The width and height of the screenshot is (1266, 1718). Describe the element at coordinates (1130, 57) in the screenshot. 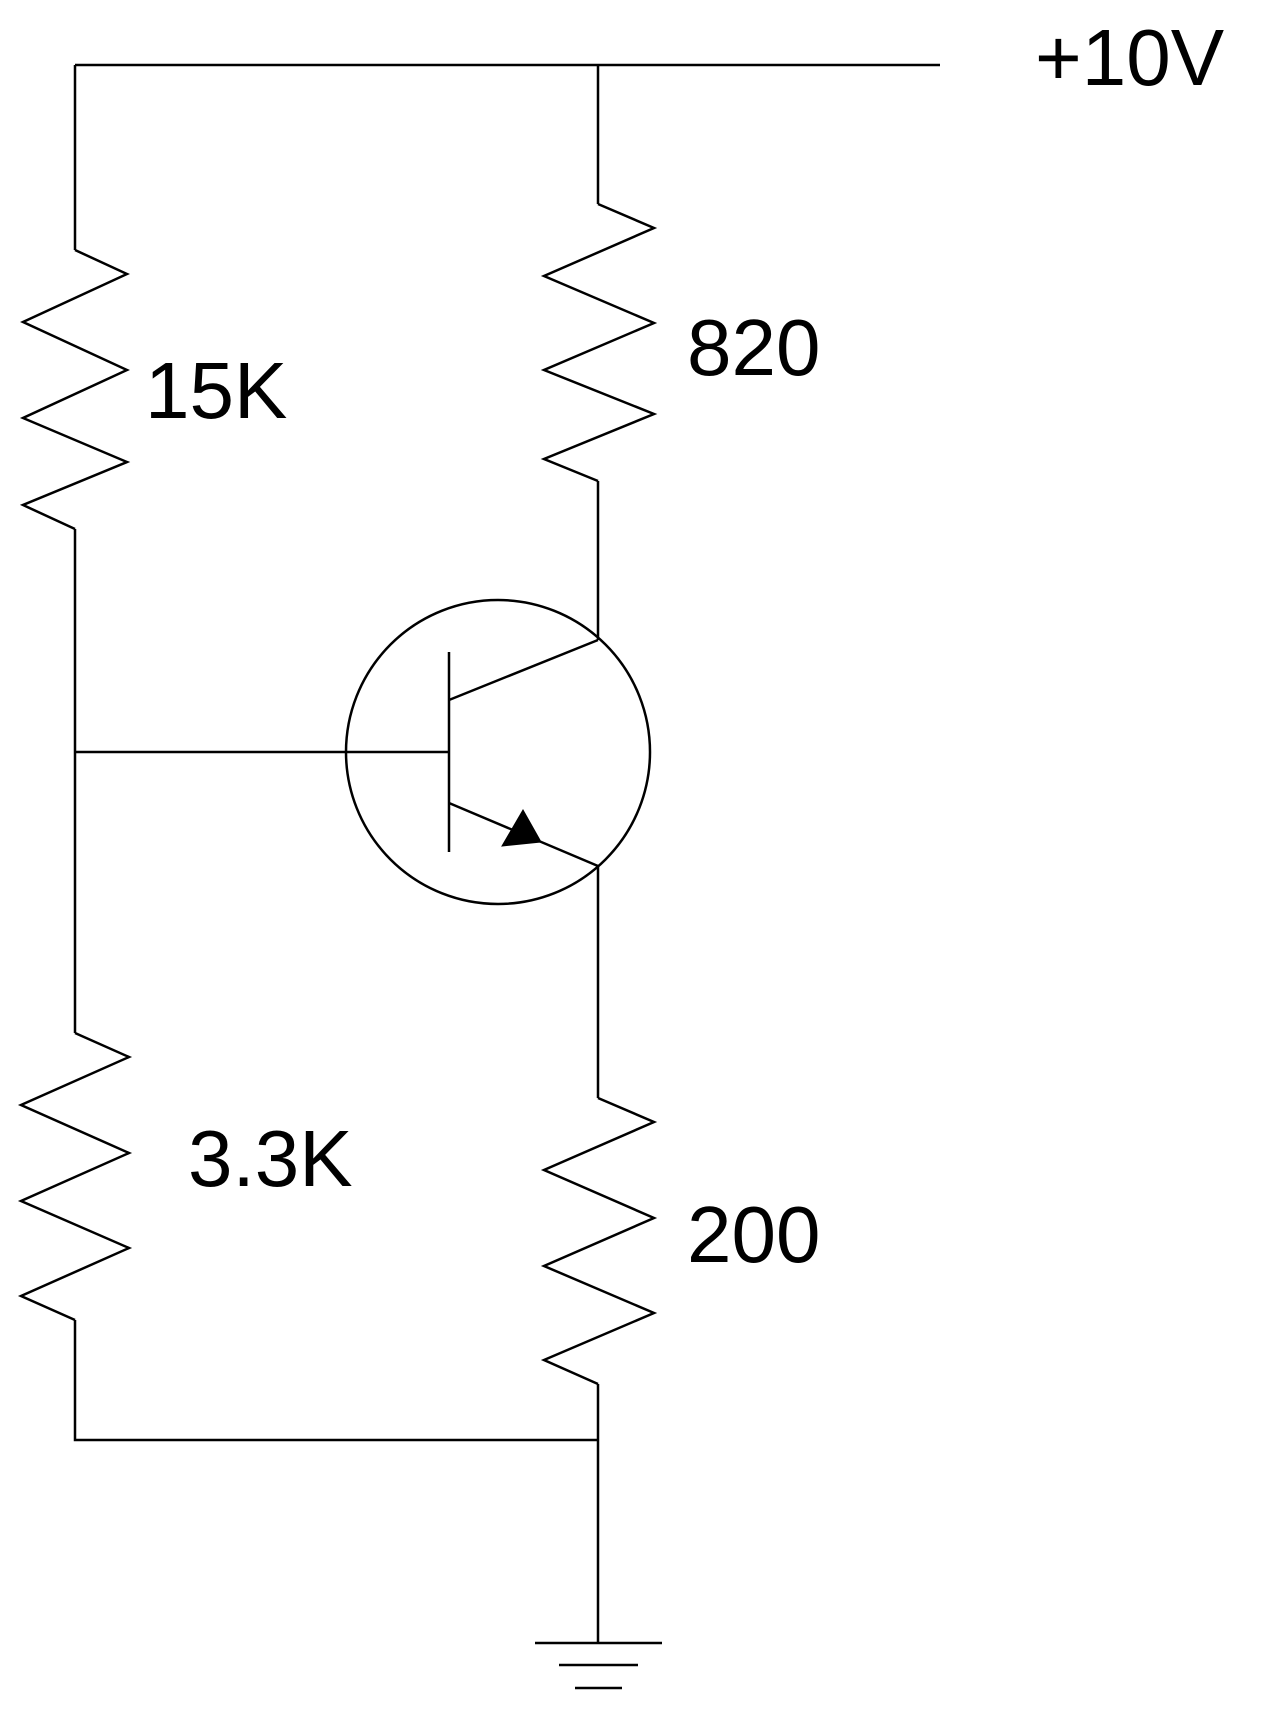

I see `supply-voltage-label: +10V` at that location.